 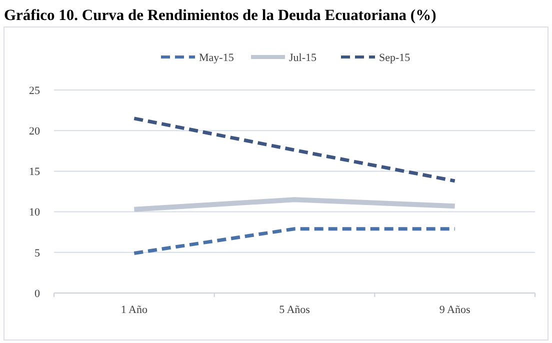 What do you see at coordinates (303, 58) in the screenshot?
I see `legend-label: Jul-15` at bounding box center [303, 58].